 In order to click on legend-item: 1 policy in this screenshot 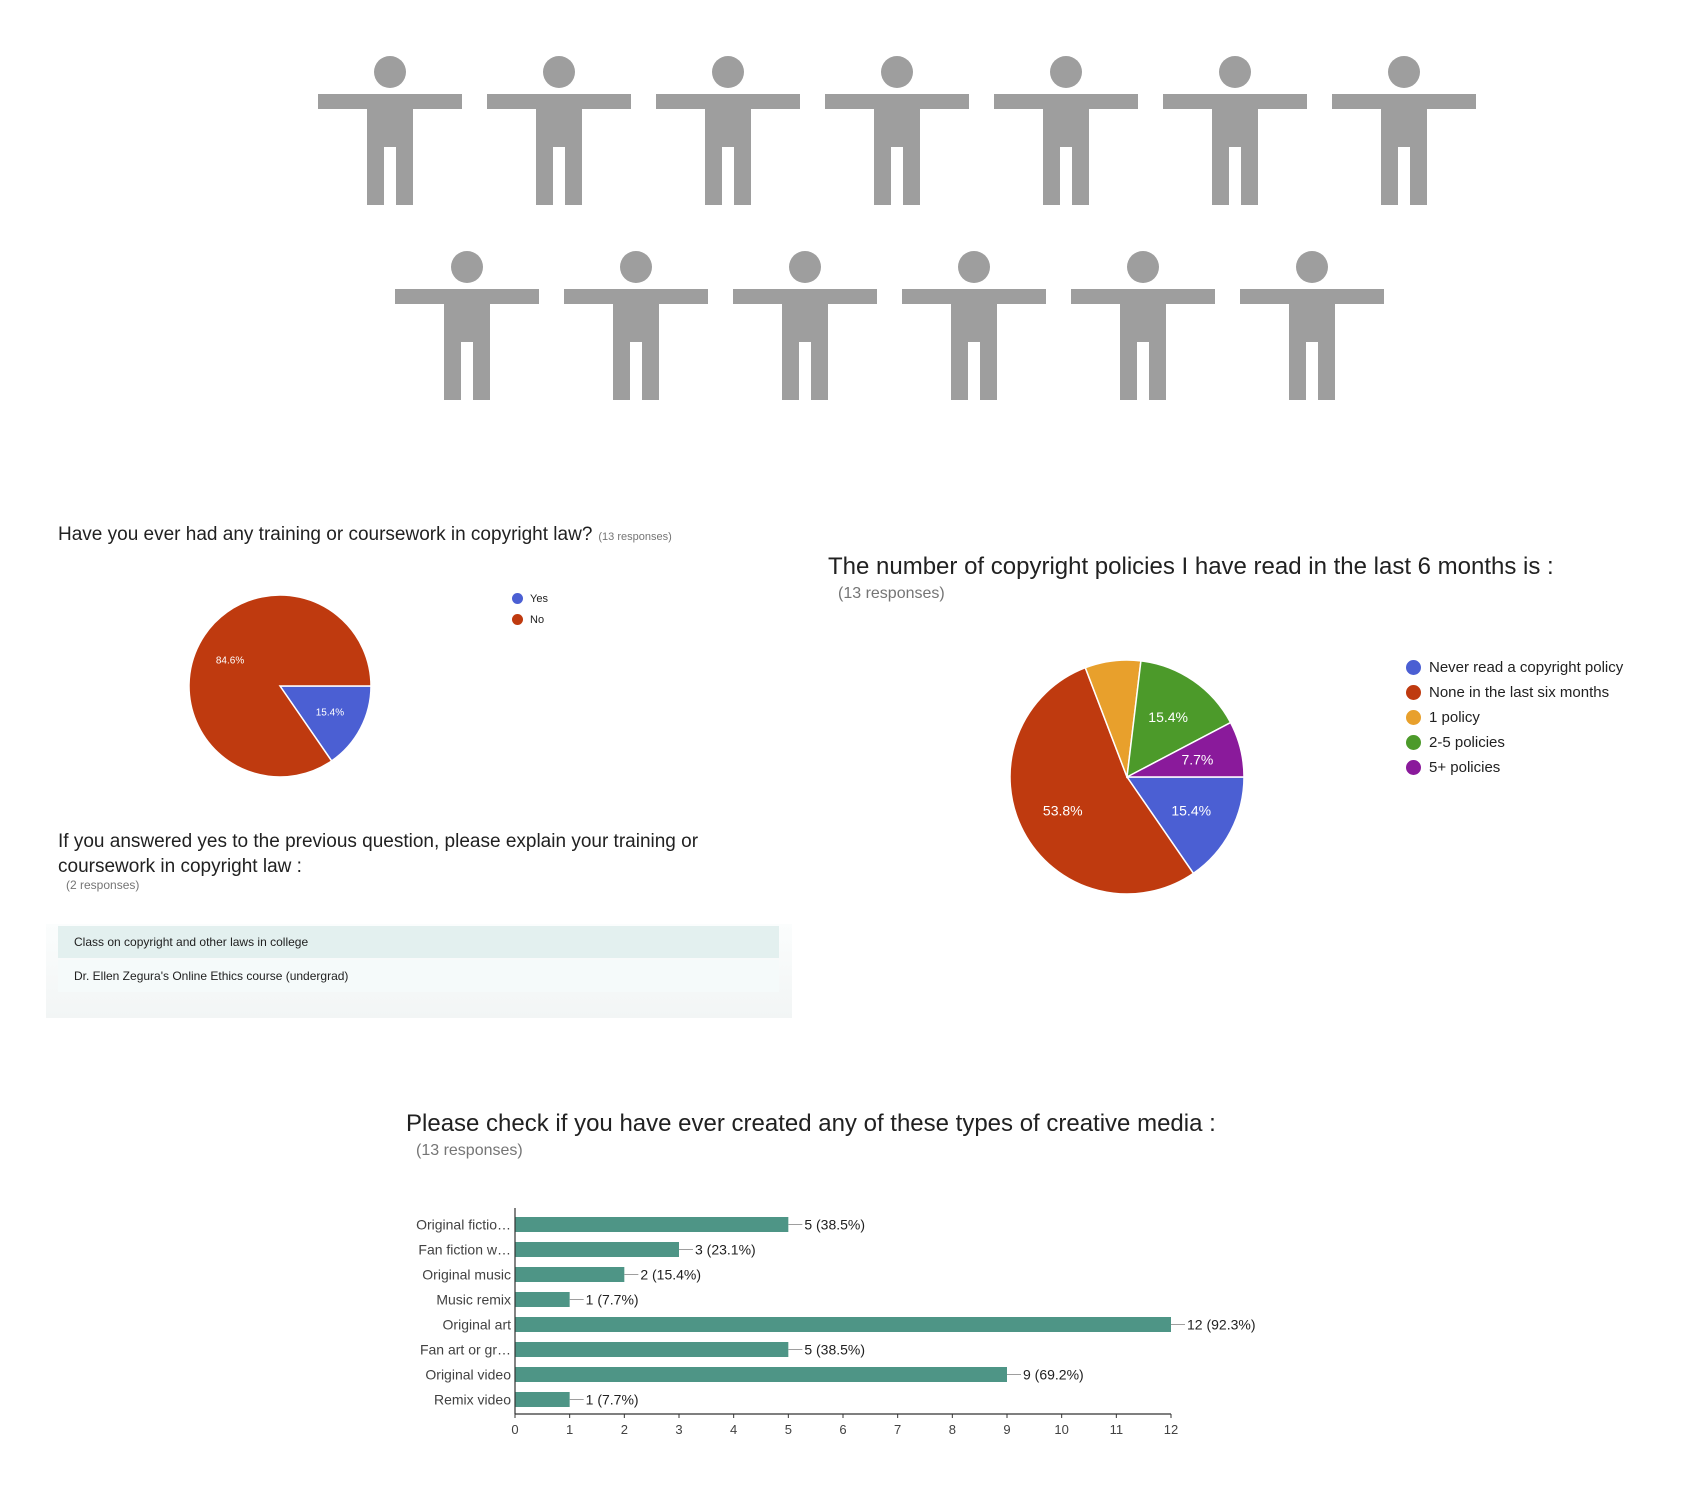, I will do `click(1514, 717)`.